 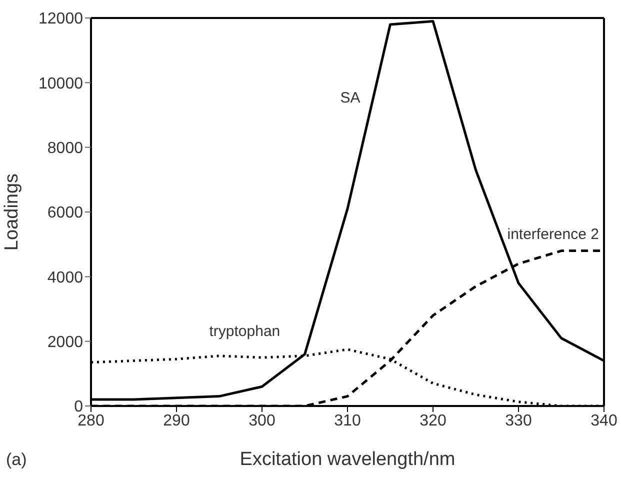 I want to click on y-tick-label: 4000, so click(x=65, y=277).